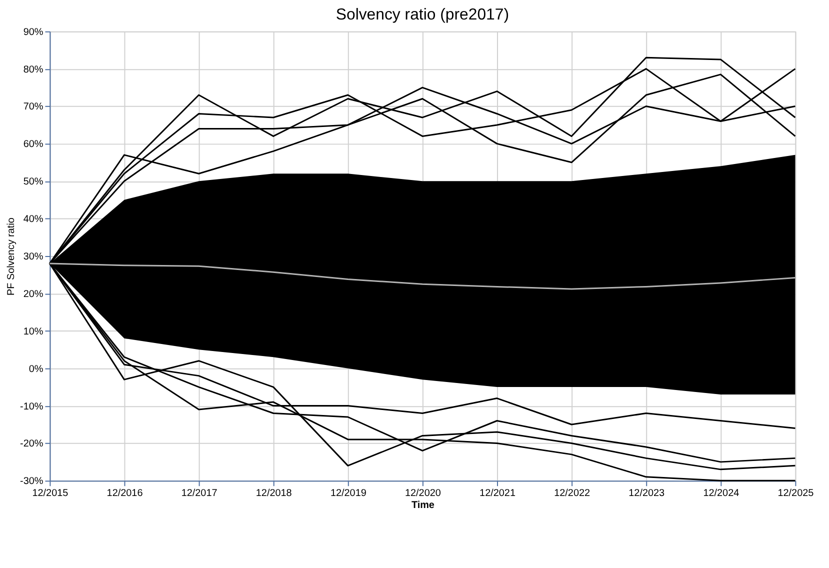  I want to click on y-tick-label: 90%, so click(33, 32).